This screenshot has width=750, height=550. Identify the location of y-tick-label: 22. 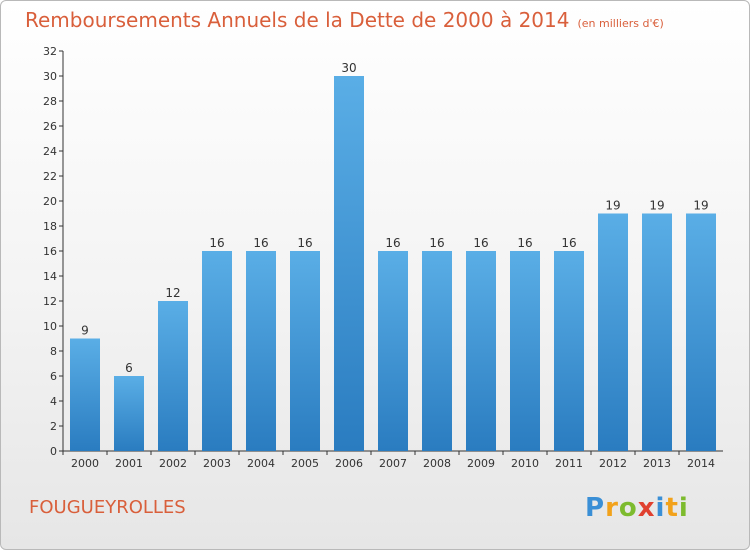
(50, 176).